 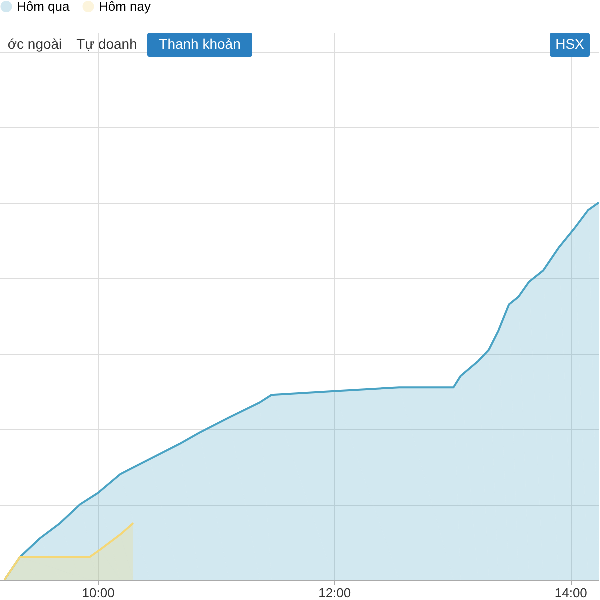 What do you see at coordinates (571, 593) in the screenshot?
I see `x-tick-label: 14:00` at bounding box center [571, 593].